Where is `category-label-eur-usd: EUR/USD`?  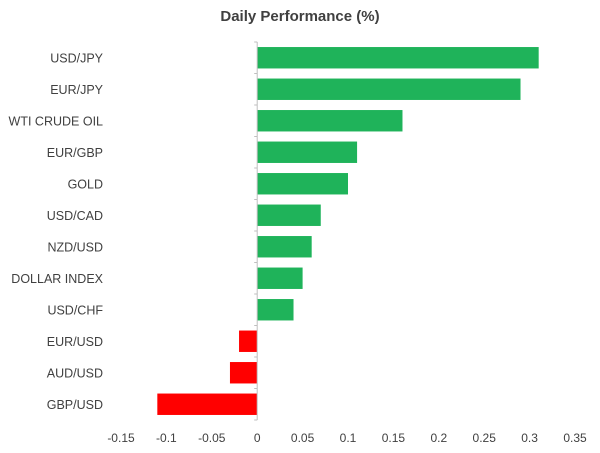
category-label-eur-usd: EUR/USD is located at coordinates (75, 342).